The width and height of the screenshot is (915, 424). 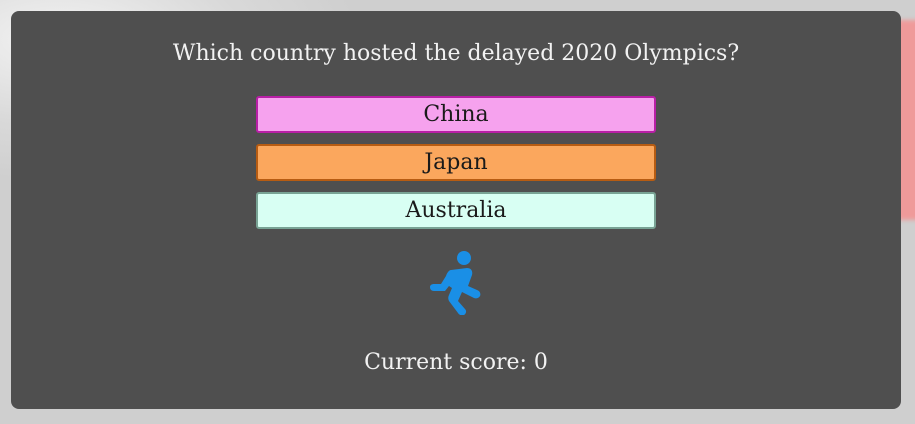 I want to click on current-score: Current score: 0, so click(x=456, y=362).